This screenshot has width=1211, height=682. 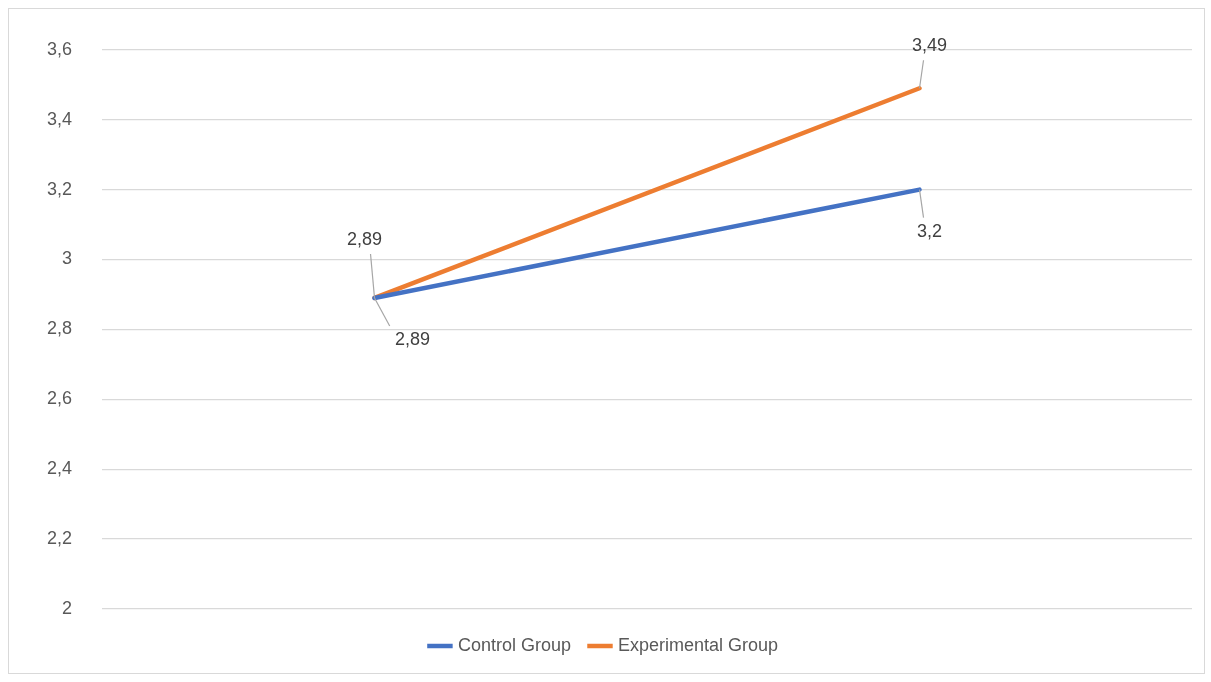 What do you see at coordinates (59, 48) in the screenshot?
I see `y-tick-label: 3,6` at bounding box center [59, 48].